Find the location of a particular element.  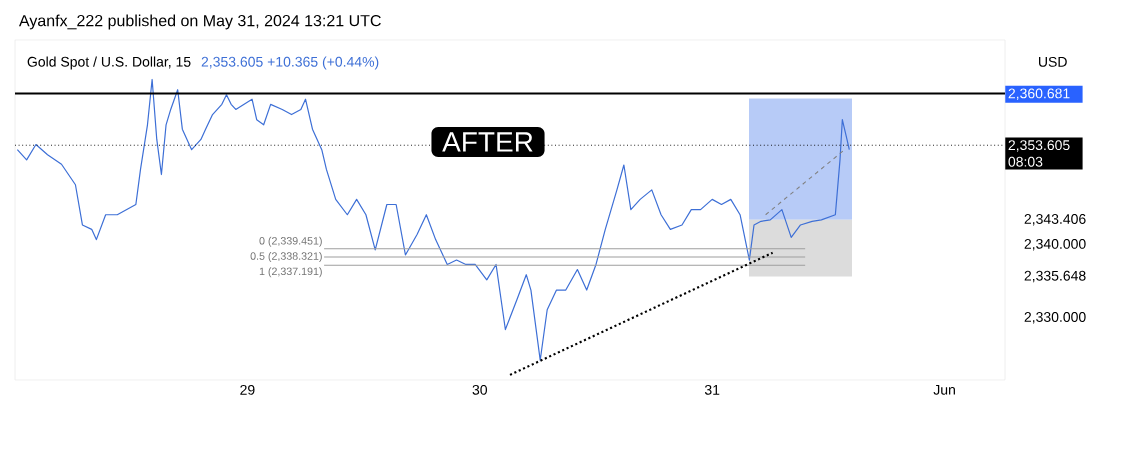

y-axis-title: USD is located at coordinates (1053, 61).